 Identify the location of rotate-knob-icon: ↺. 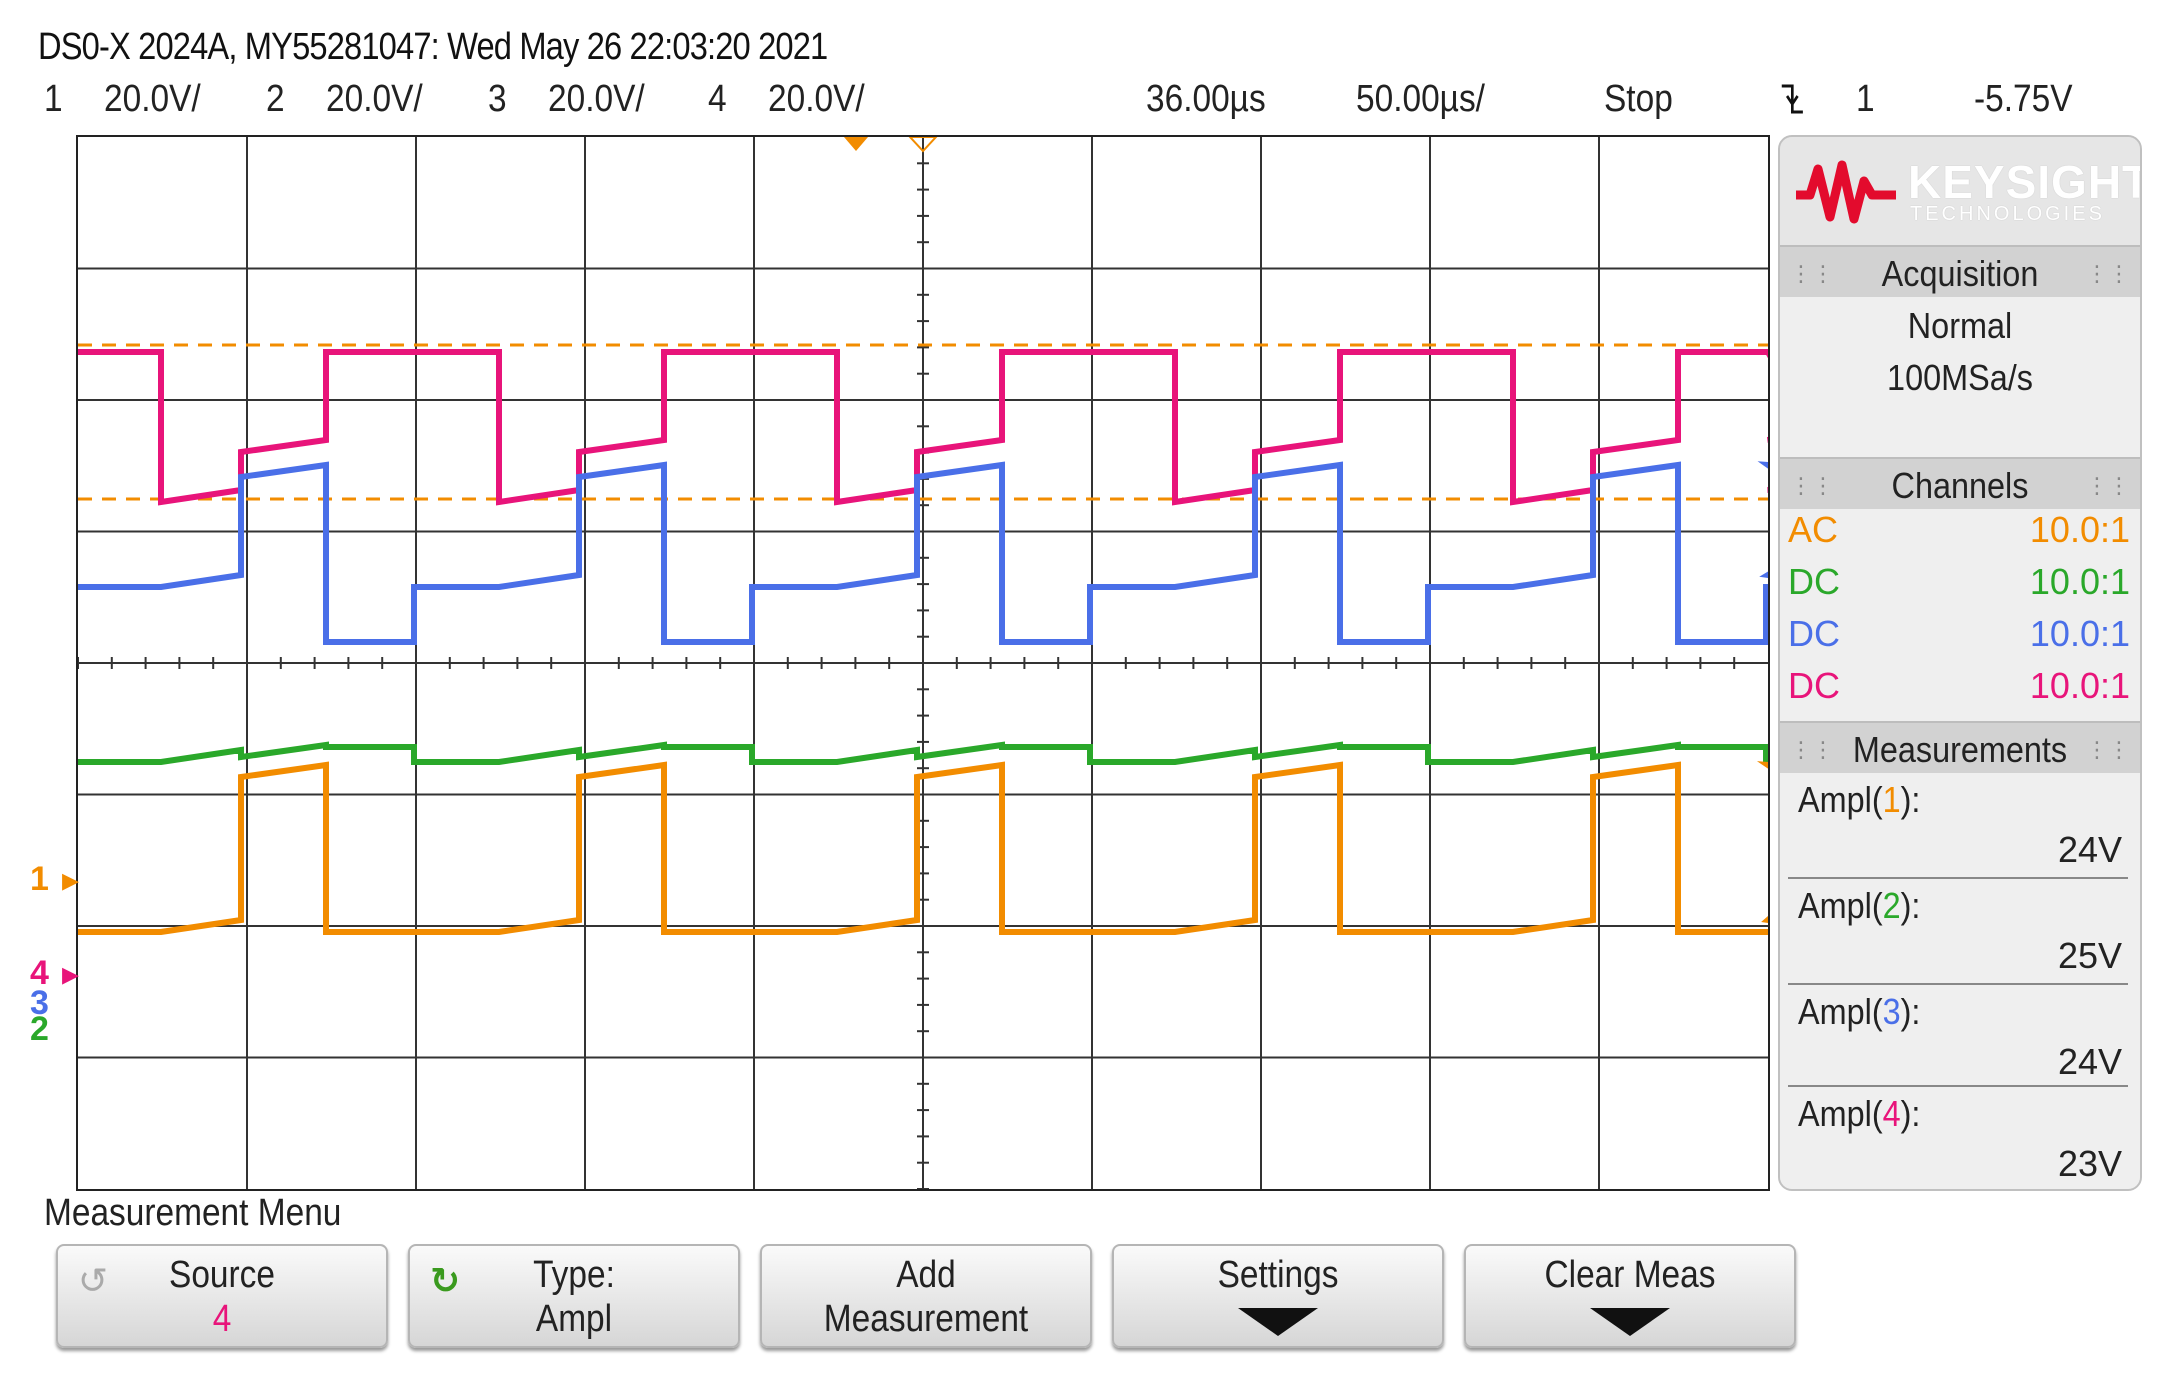
(93, 1280).